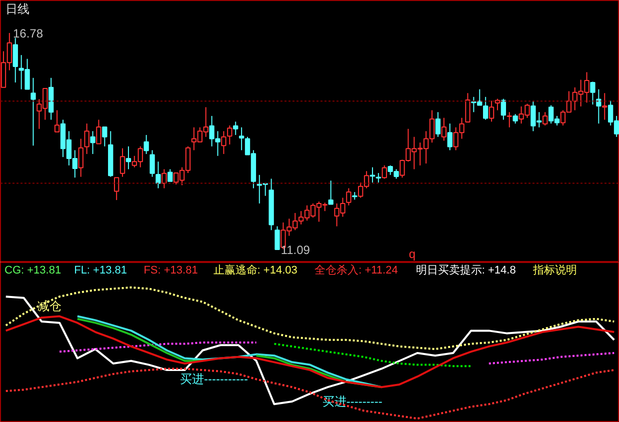 The width and height of the screenshot is (619, 422). I want to click on text: 止赢逃命: +14.03, so click(255, 269).